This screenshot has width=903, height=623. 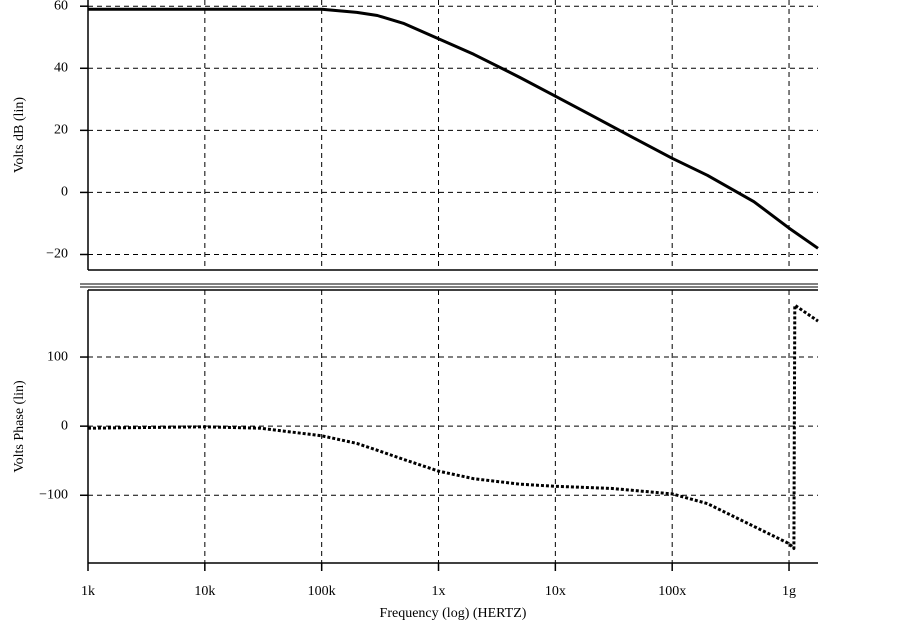 What do you see at coordinates (53, 494) in the screenshot?
I see `y-tick-label: −100` at bounding box center [53, 494].